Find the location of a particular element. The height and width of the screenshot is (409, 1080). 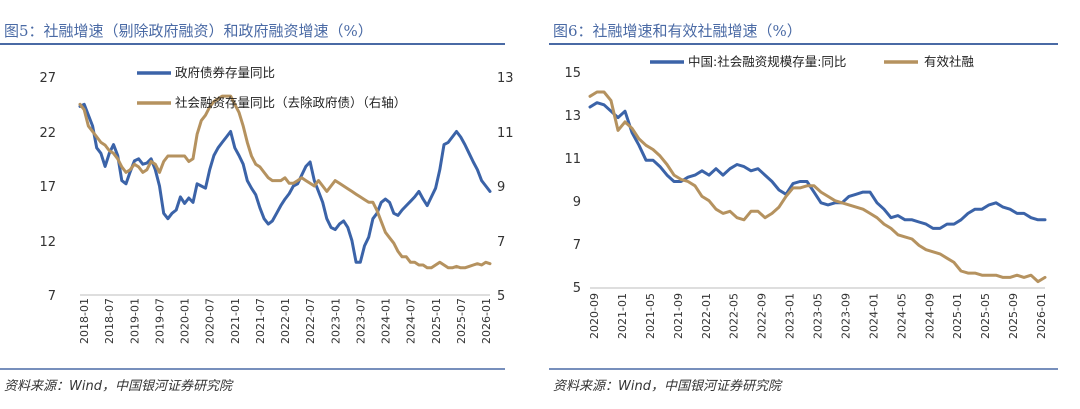

figure-5-x-tick-label: 2022-01 is located at coordinates (285, 321).